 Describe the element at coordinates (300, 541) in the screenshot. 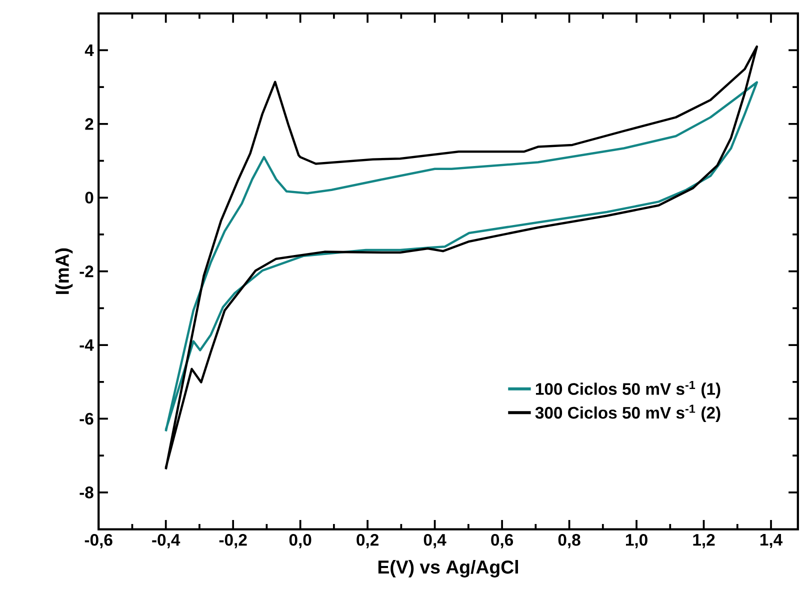

I see `x-tick-label: 0,0` at that location.